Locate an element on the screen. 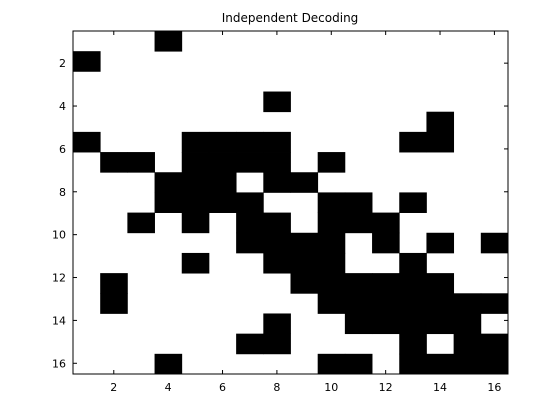 The image size is (560, 420). x-tick-label: 2 is located at coordinates (113, 387).